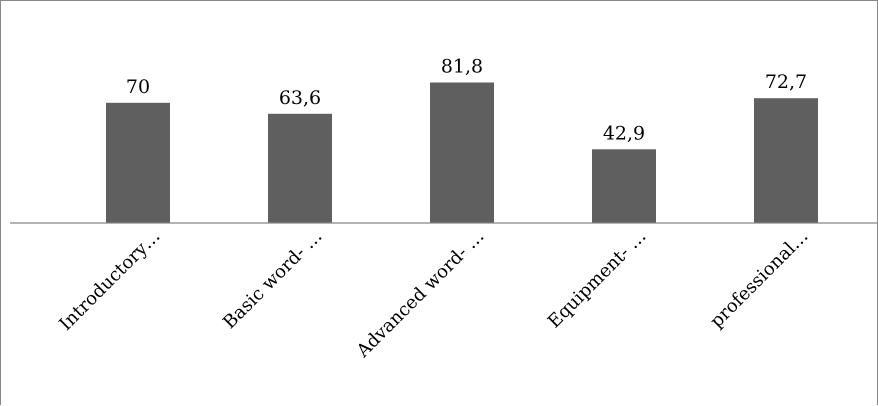  I want to click on bar-value-label: 42,9, so click(624, 133).